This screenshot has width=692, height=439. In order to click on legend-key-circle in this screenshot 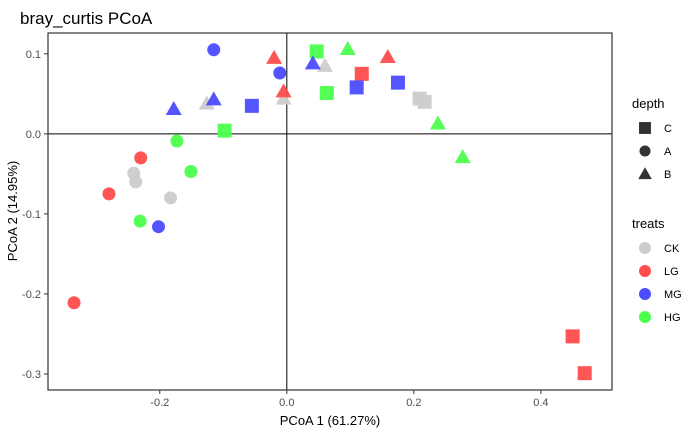, I will do `click(645, 151)`.